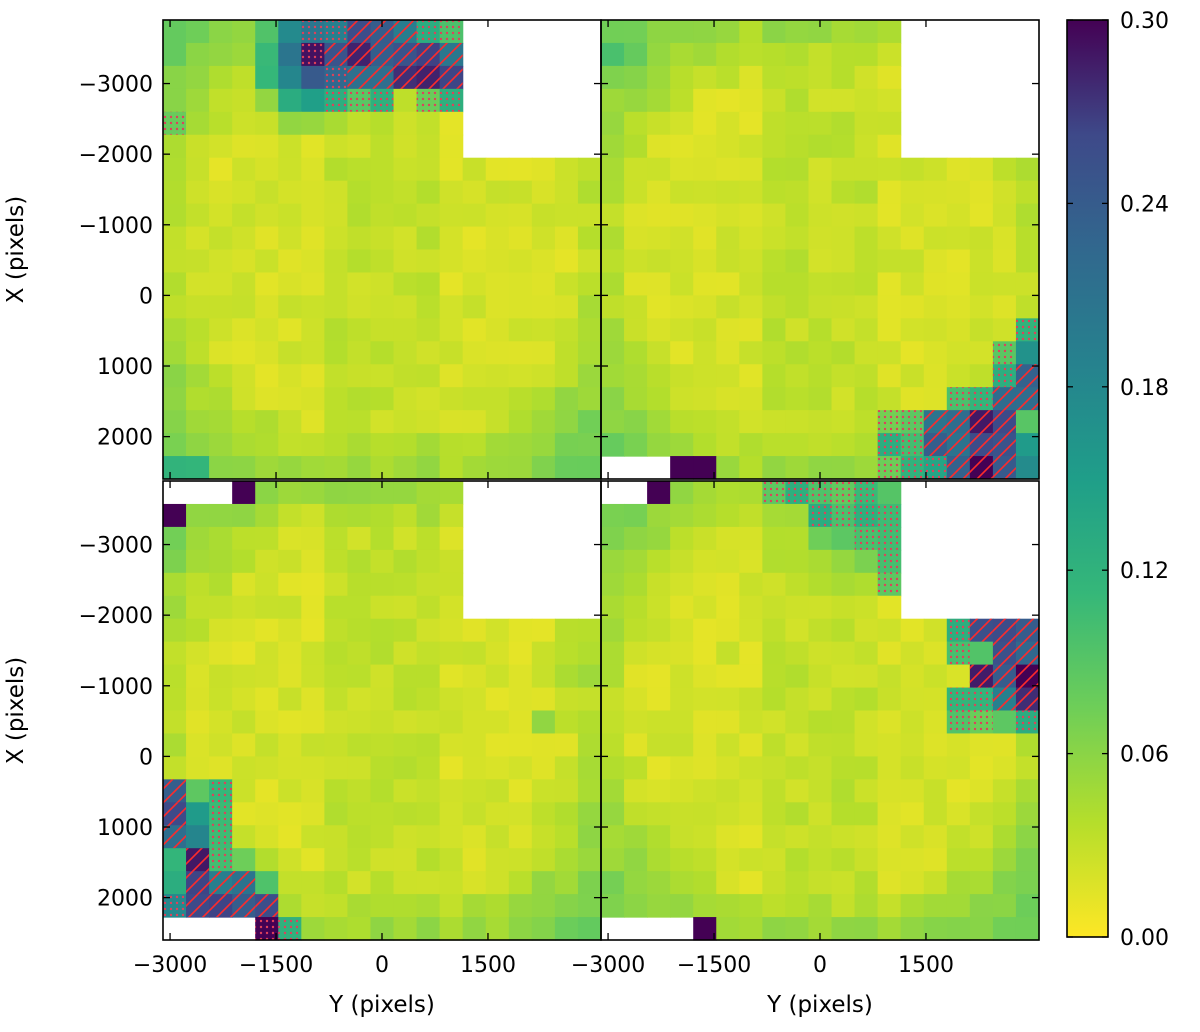  Describe the element at coordinates (926, 965) in the screenshot. I see `x-tick-label: 1500` at that location.